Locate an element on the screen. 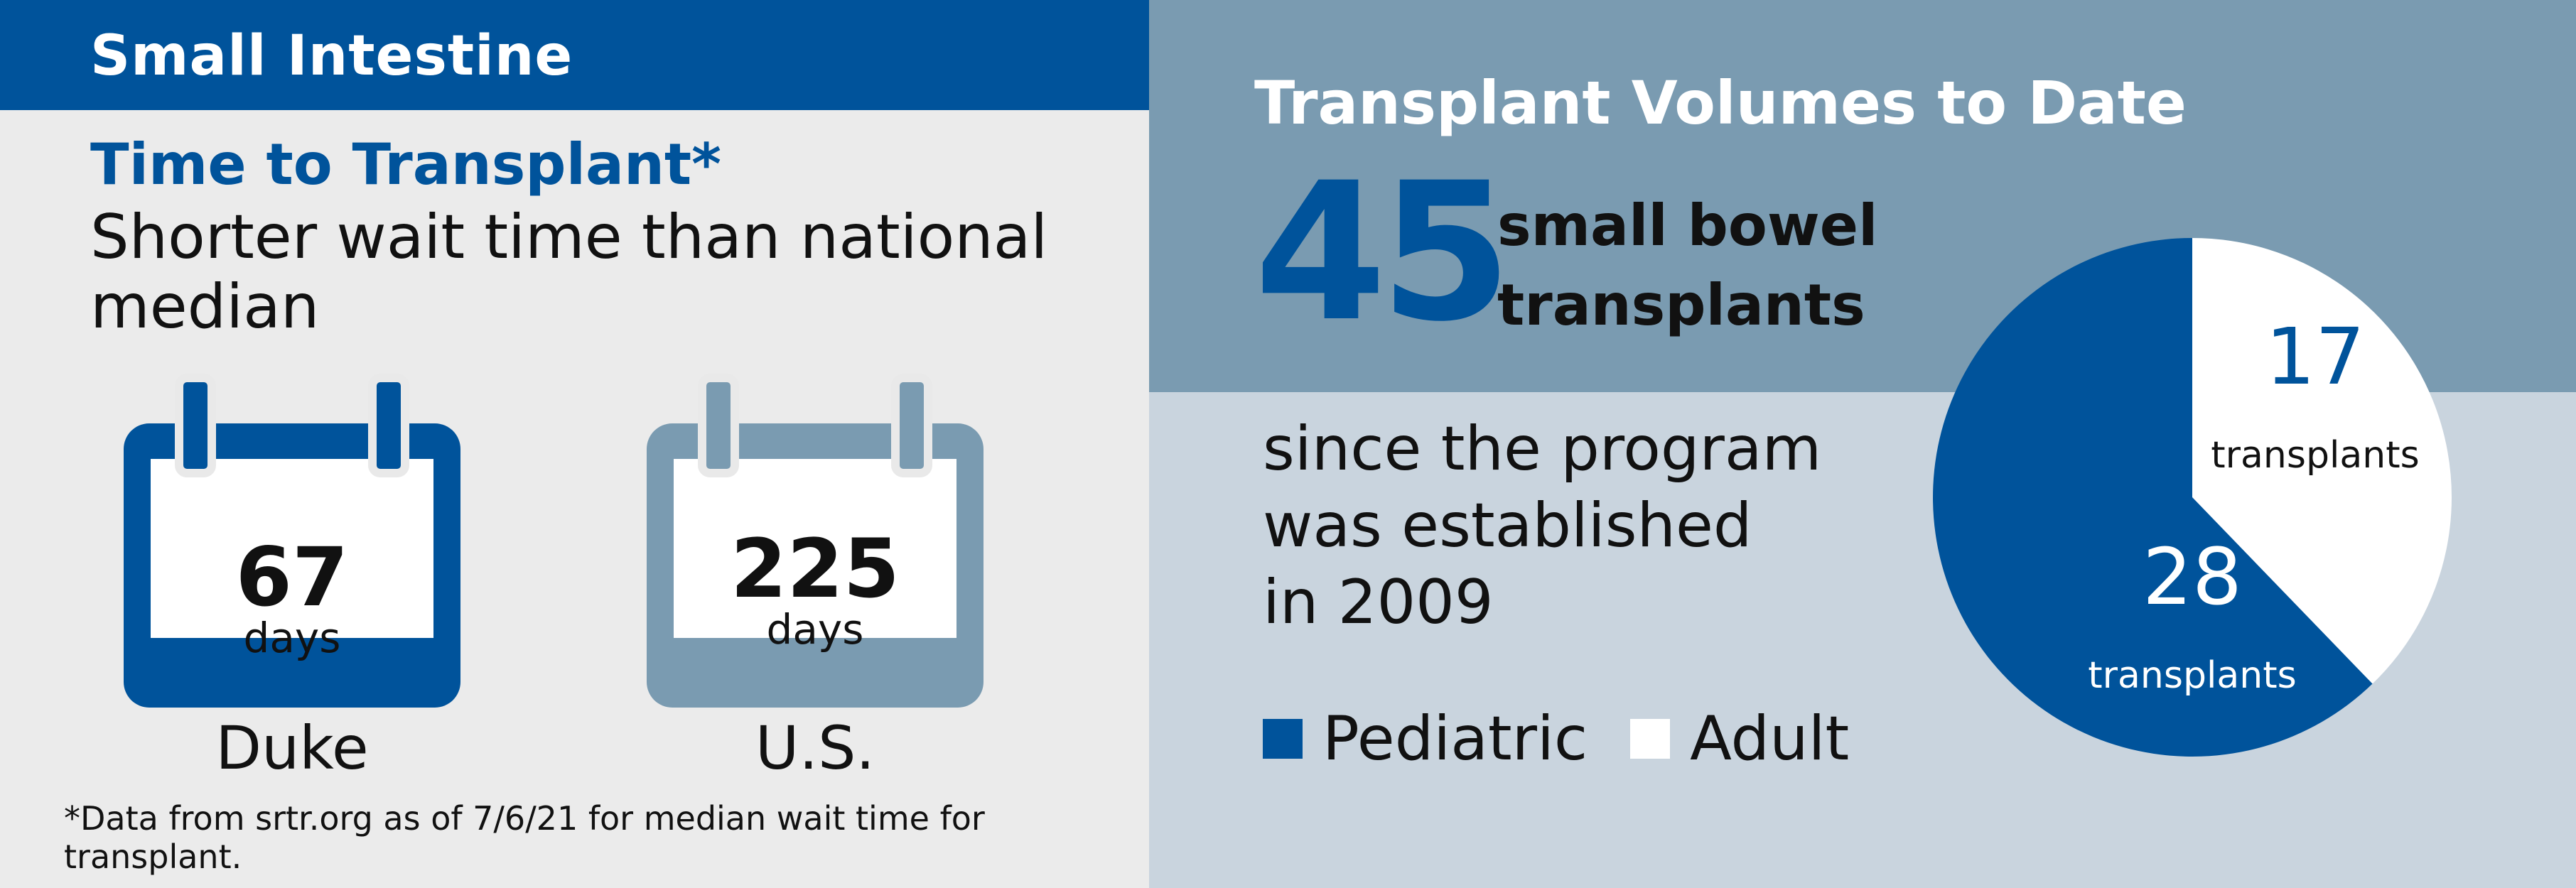 The image size is (2576, 888). pie-label-adult: transplants is located at coordinates (2315, 455).